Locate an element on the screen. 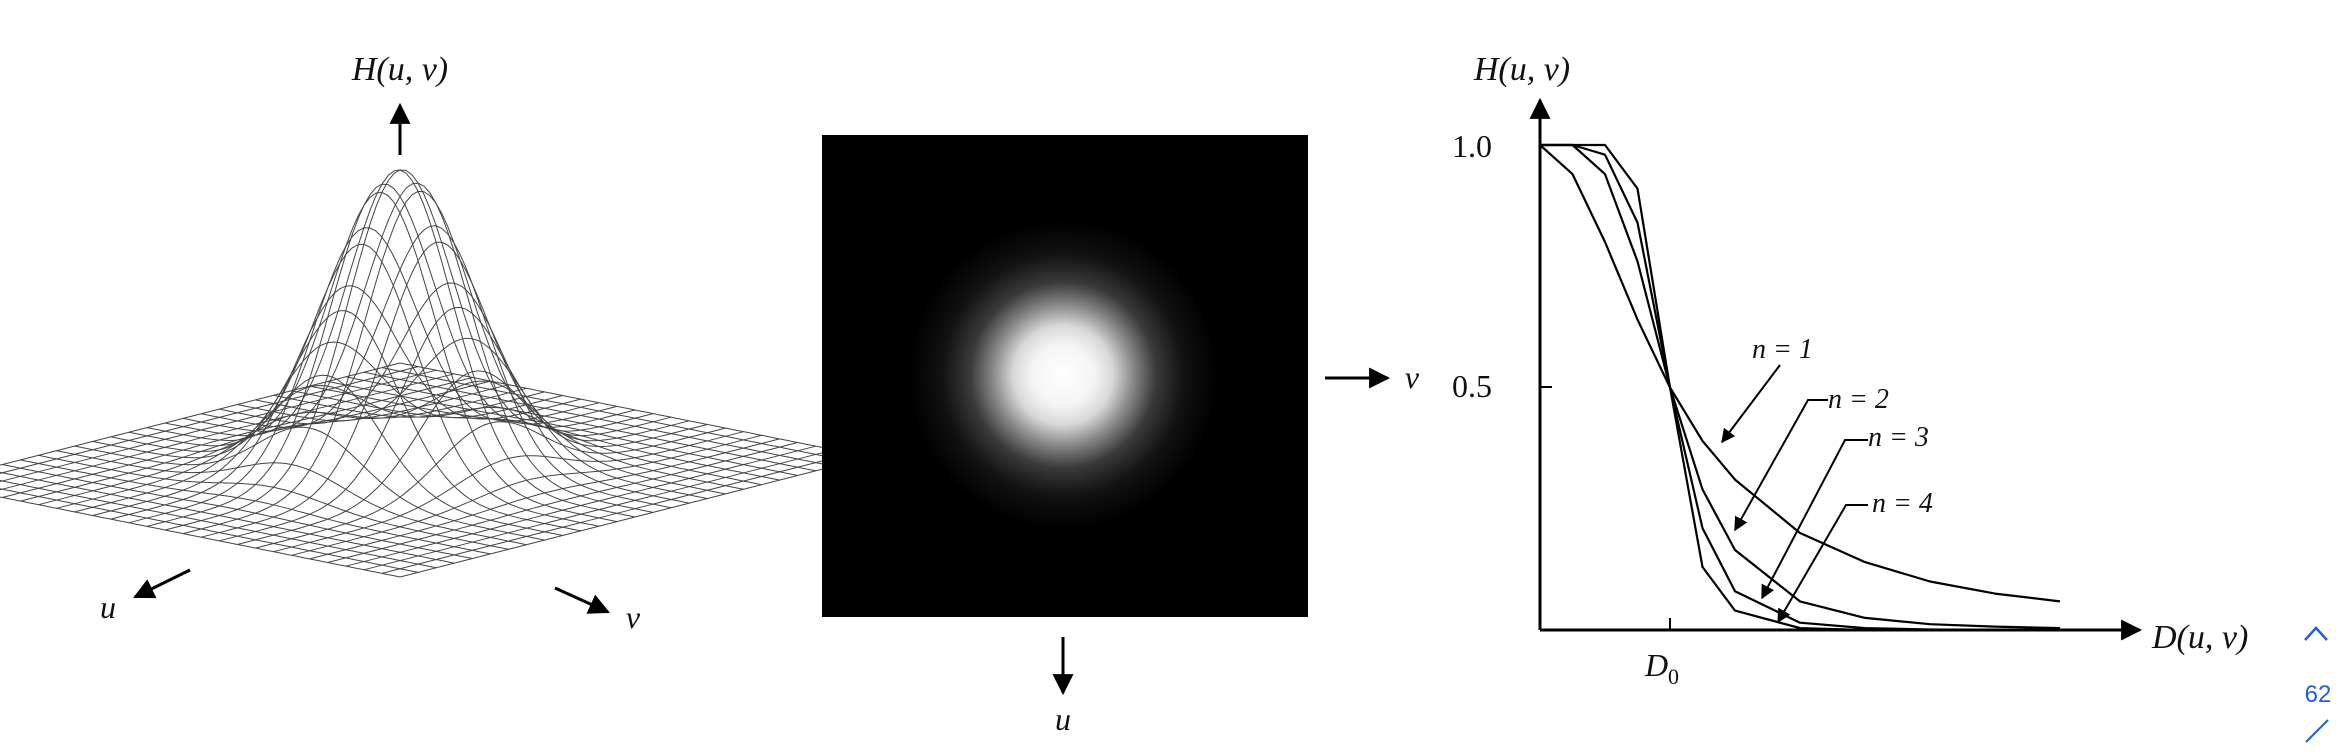  x-tick-label-d0: D0 is located at coordinates (1661, 668).